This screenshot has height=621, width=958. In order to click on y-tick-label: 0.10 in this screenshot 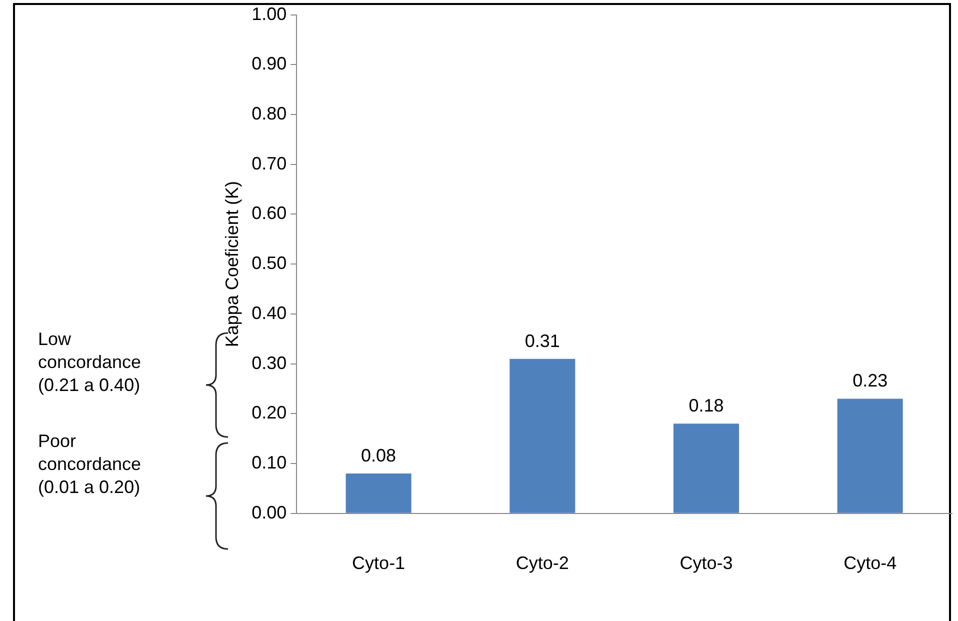, I will do `click(269, 462)`.